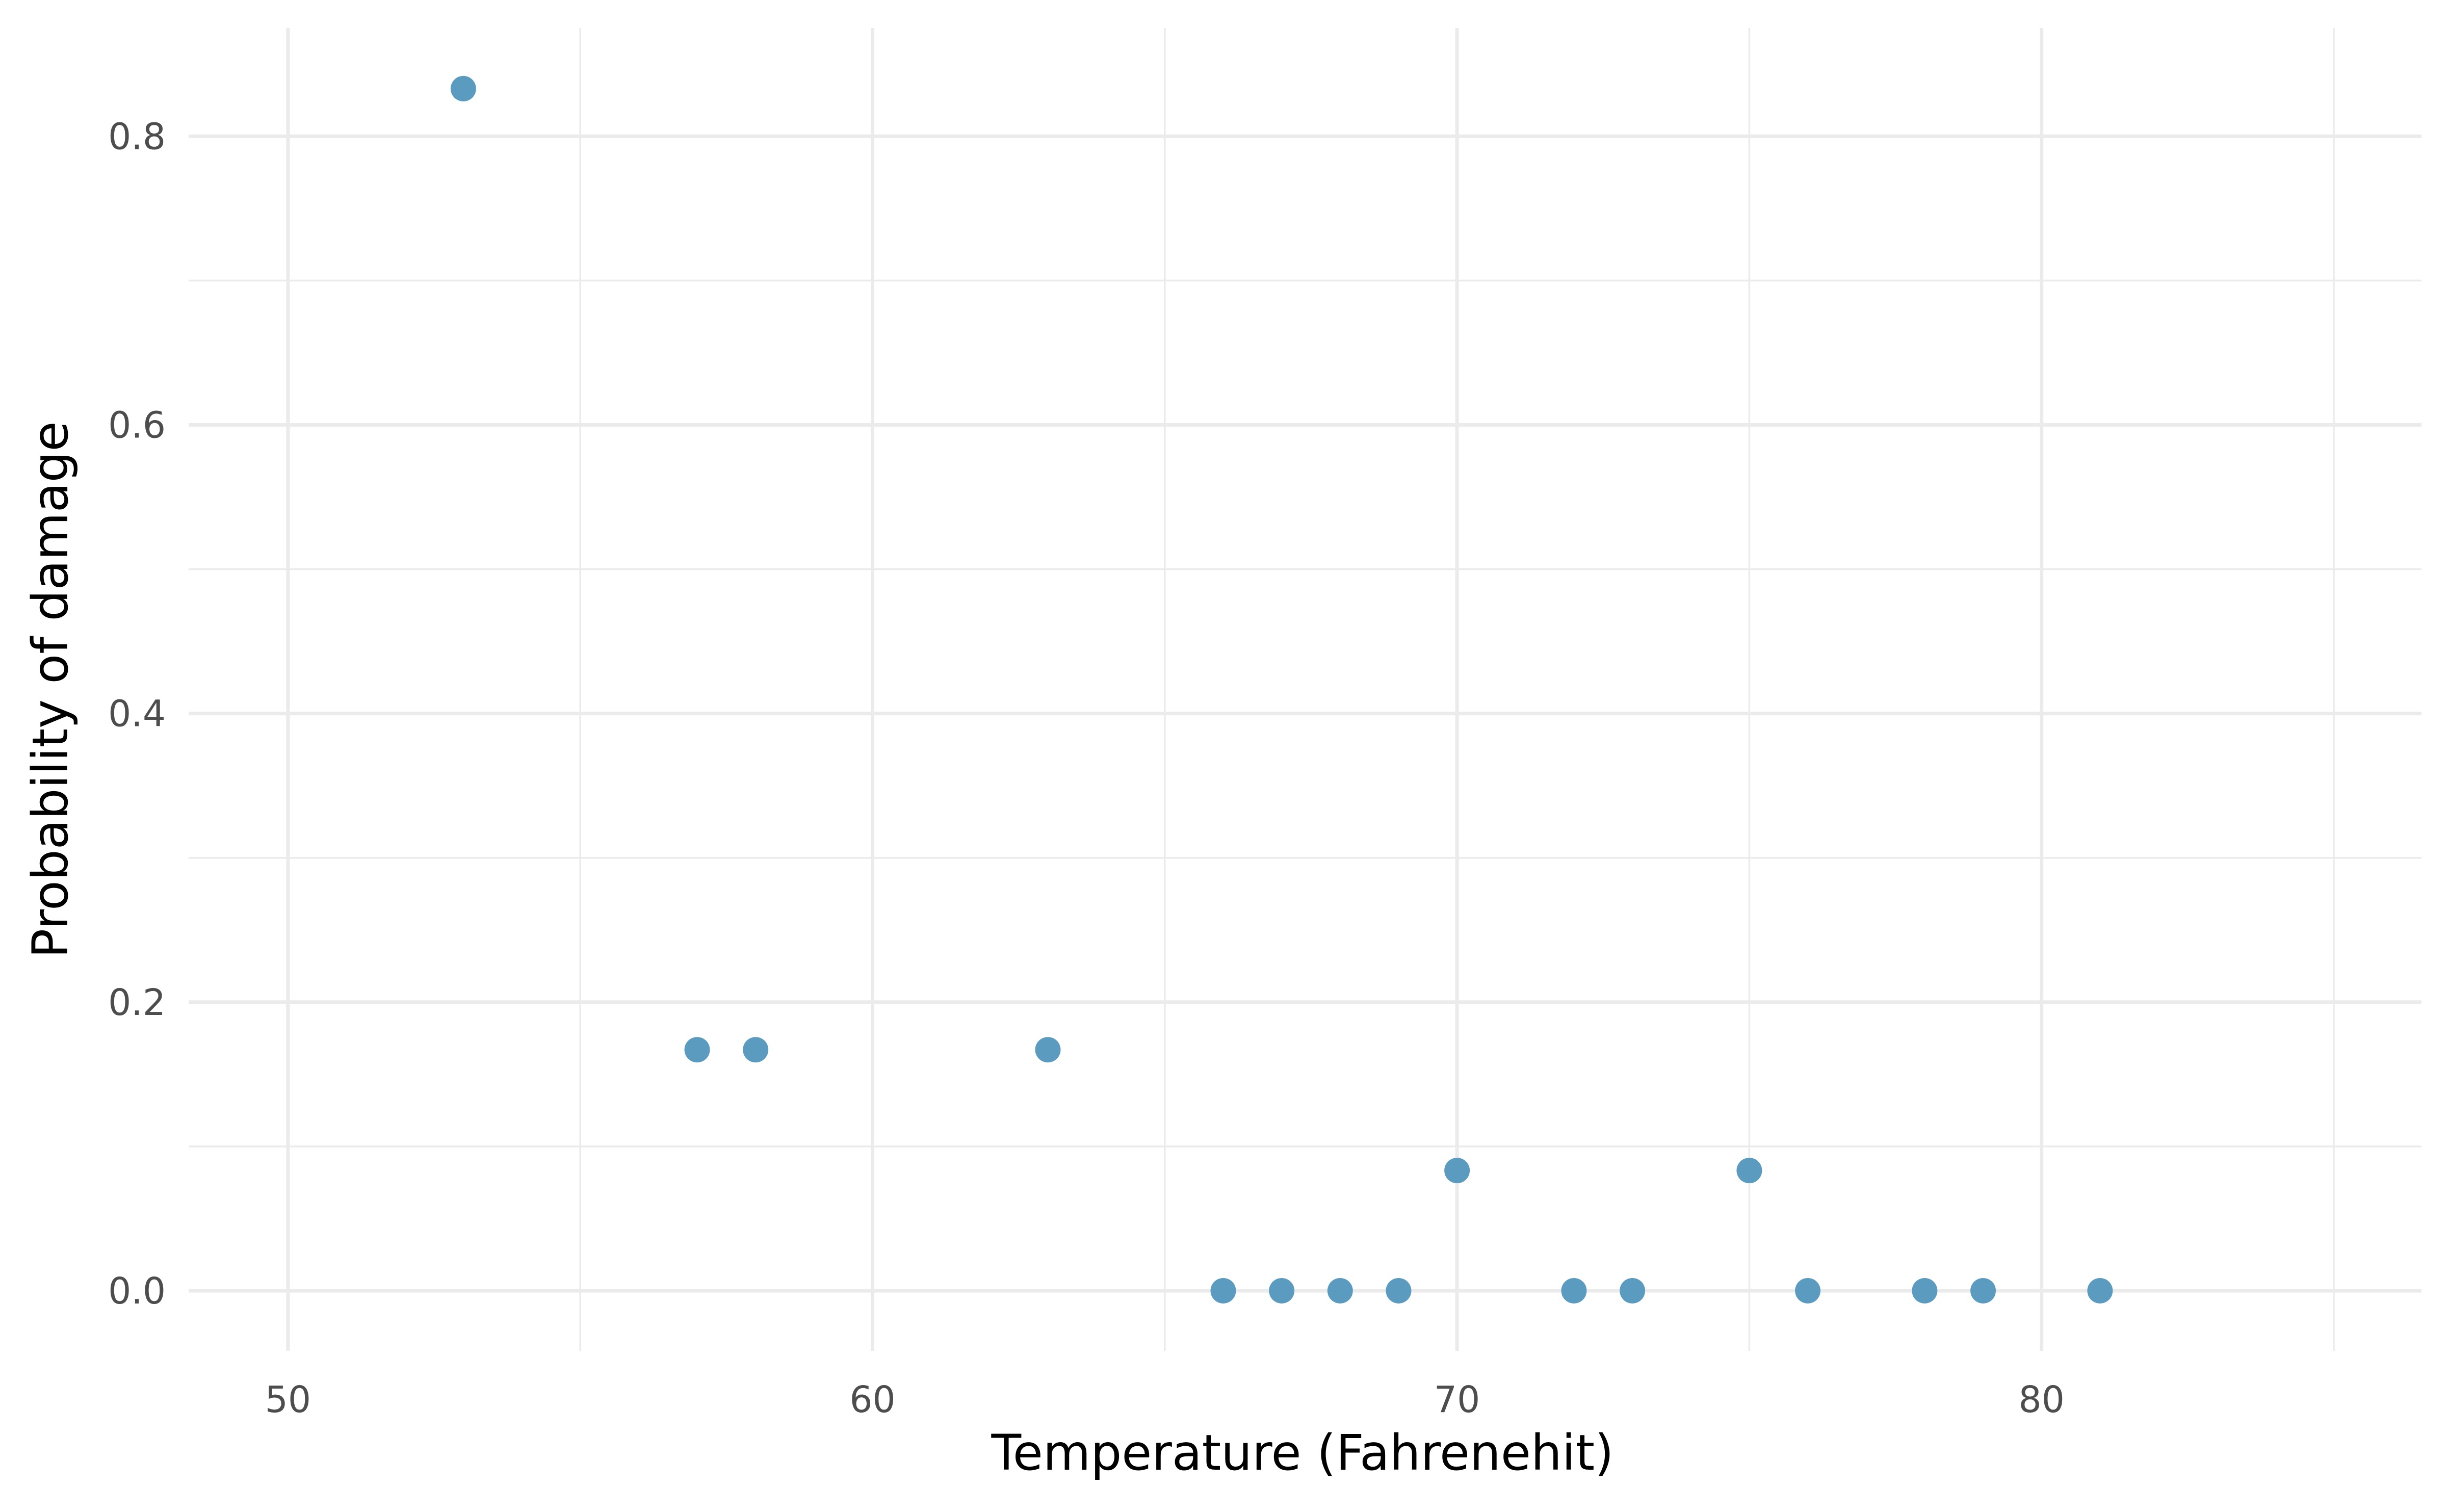 Image resolution: width=2447 pixels, height=1512 pixels. I want to click on x-tick-label: 80, so click(2042, 1399).